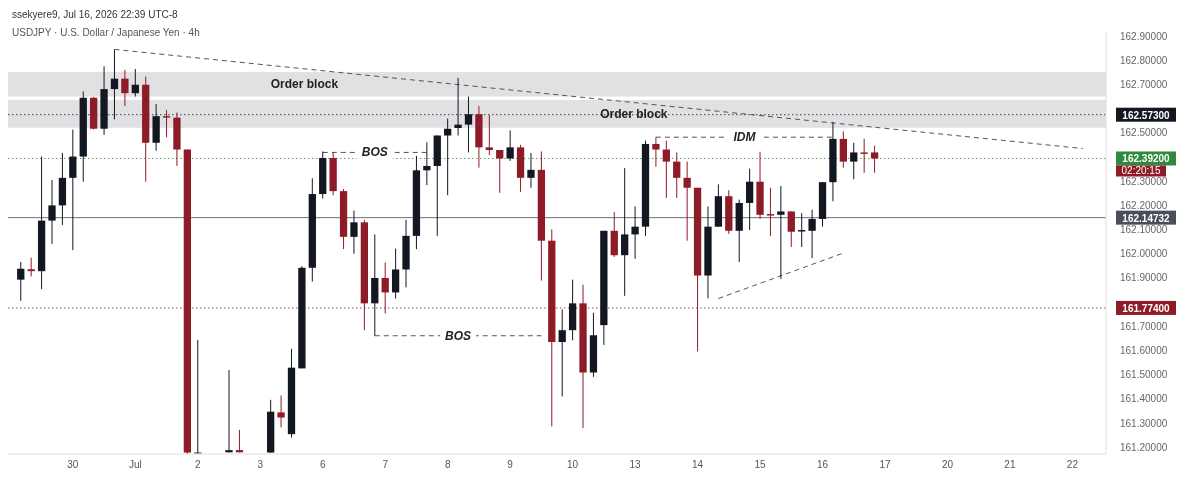  What do you see at coordinates (698, 464) in the screenshot?
I see `x-tick-label: 14` at bounding box center [698, 464].